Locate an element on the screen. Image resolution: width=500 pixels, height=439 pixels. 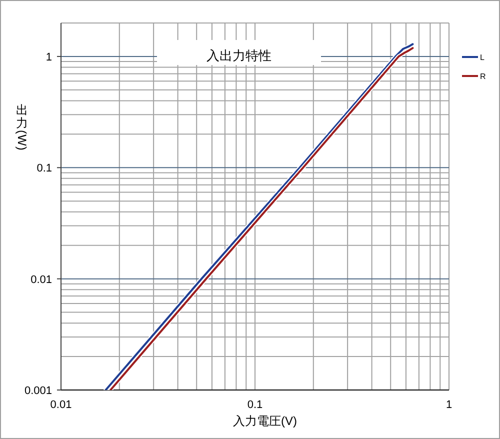
title: 入出力特性 is located at coordinates (239, 52).